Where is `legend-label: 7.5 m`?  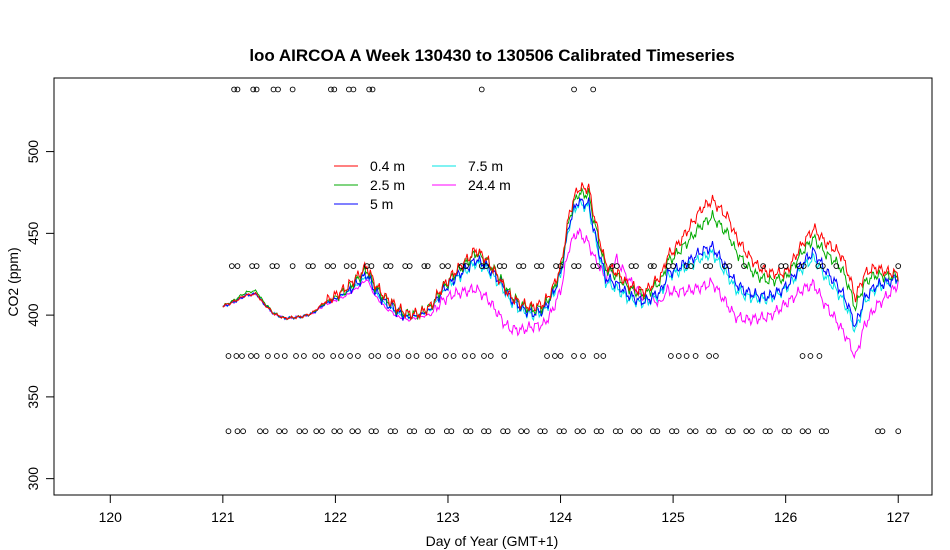 legend-label: 7.5 m is located at coordinates (485, 166).